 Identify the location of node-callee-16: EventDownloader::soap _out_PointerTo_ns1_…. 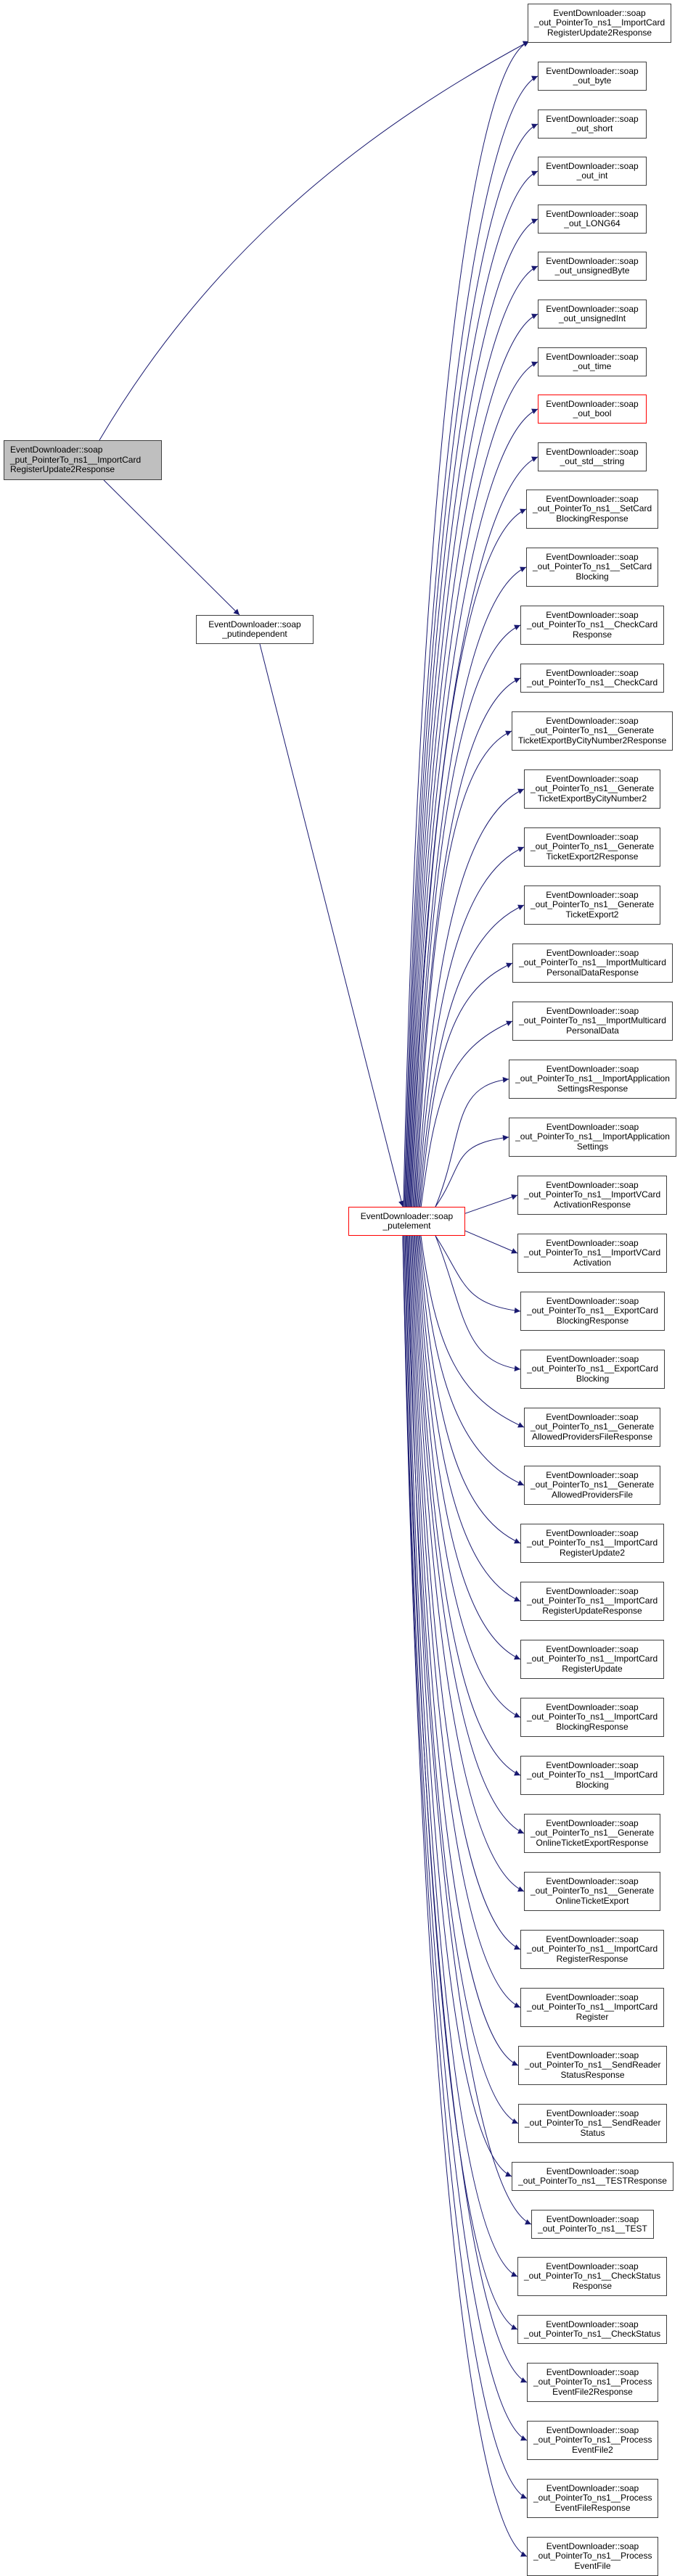
(592, 847).